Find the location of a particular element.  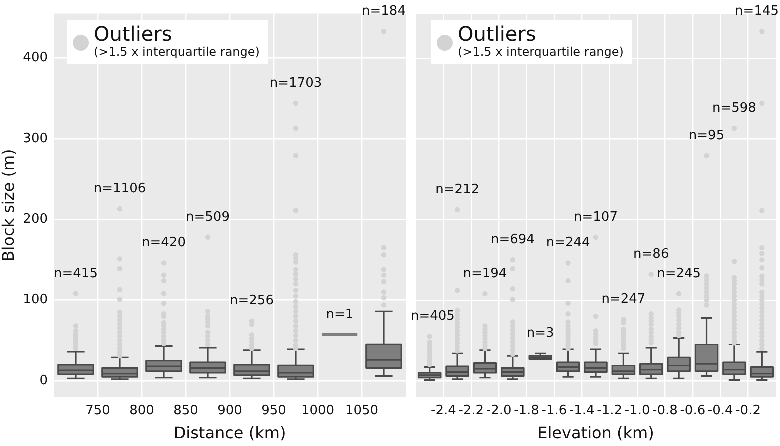

x-tick-label: 800 is located at coordinates (142, 410).